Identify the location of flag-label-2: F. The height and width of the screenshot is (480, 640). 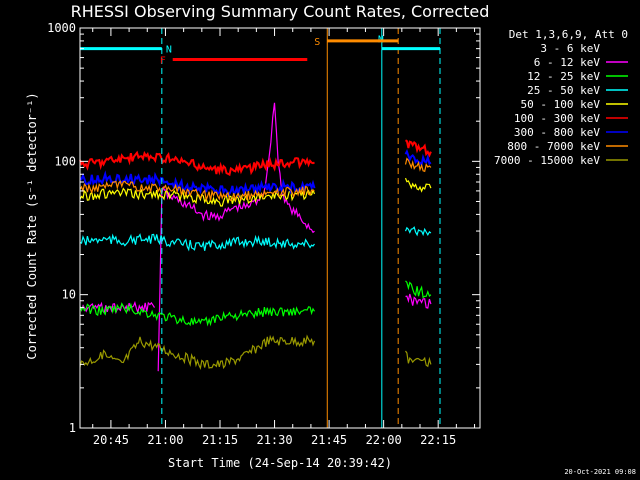
(163, 61).